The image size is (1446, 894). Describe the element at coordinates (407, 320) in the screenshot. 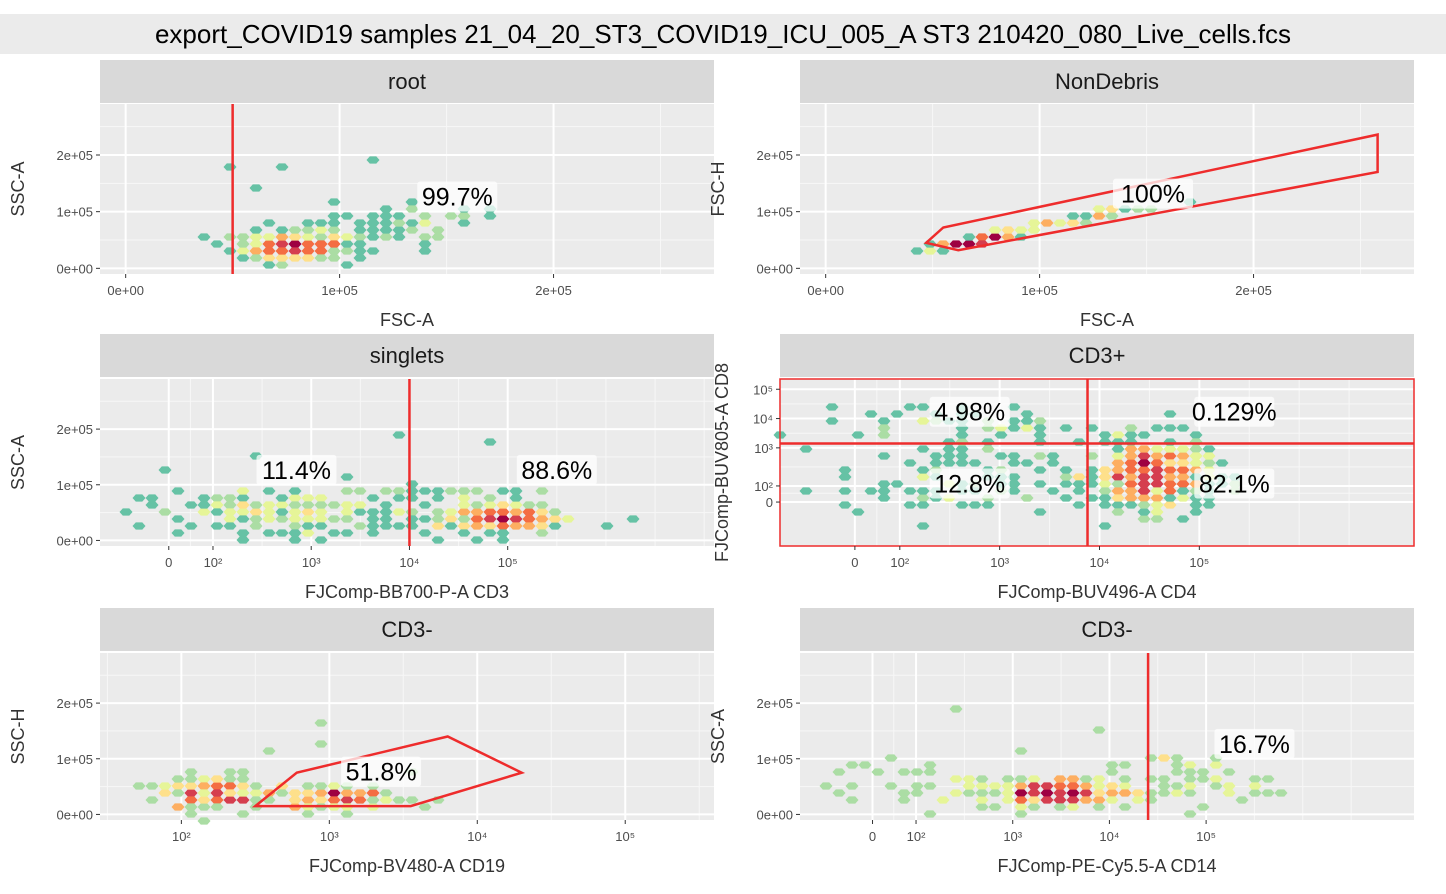

I see `x-axis-title: FSC-A` at that location.